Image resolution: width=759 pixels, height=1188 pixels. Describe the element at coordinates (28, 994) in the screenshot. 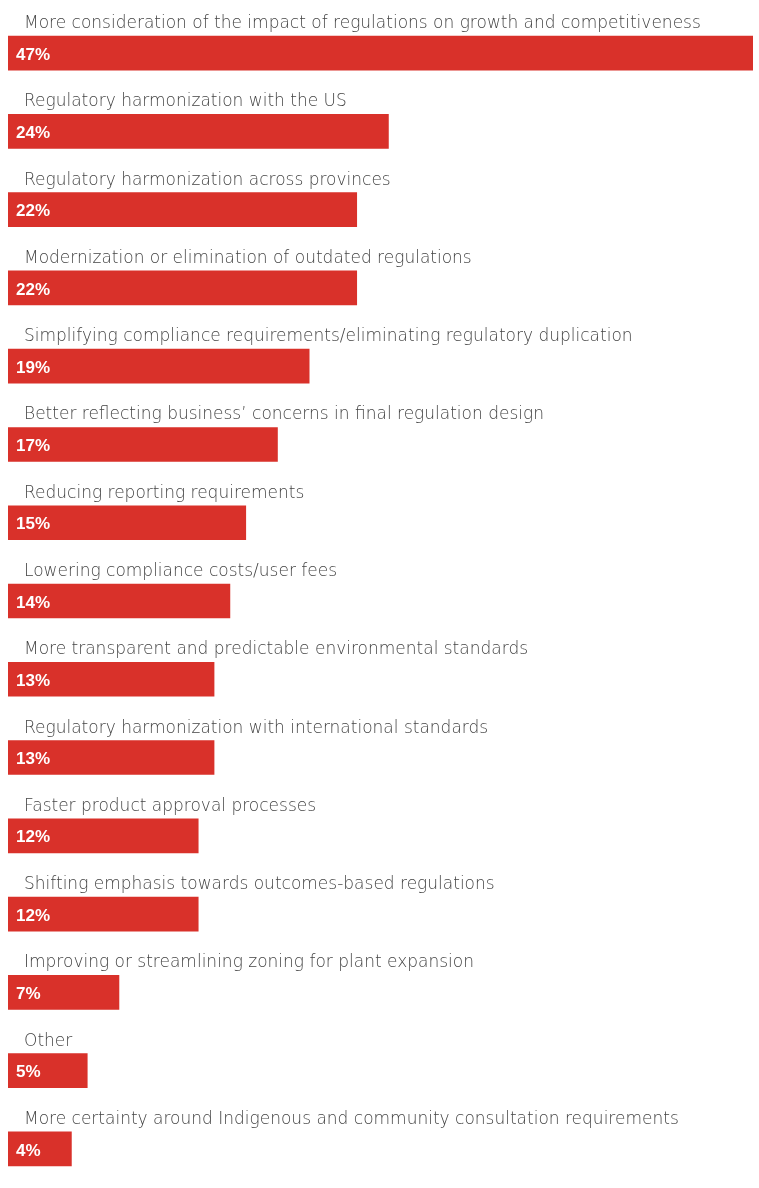

I see `data-label: 7%` at that location.